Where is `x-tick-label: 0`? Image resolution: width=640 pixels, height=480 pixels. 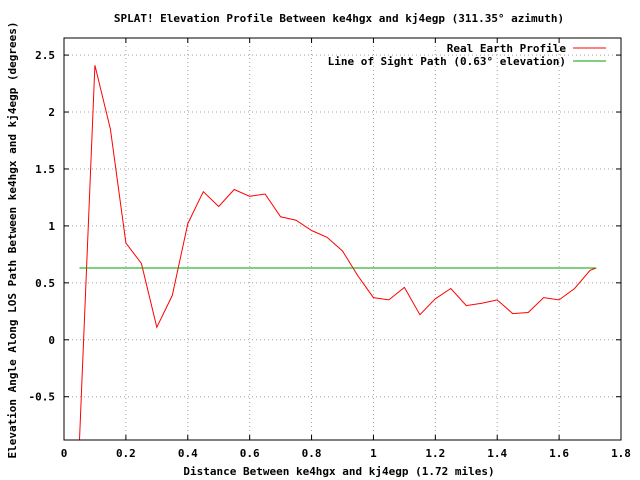 x-tick-label: 0 is located at coordinates (64, 453).